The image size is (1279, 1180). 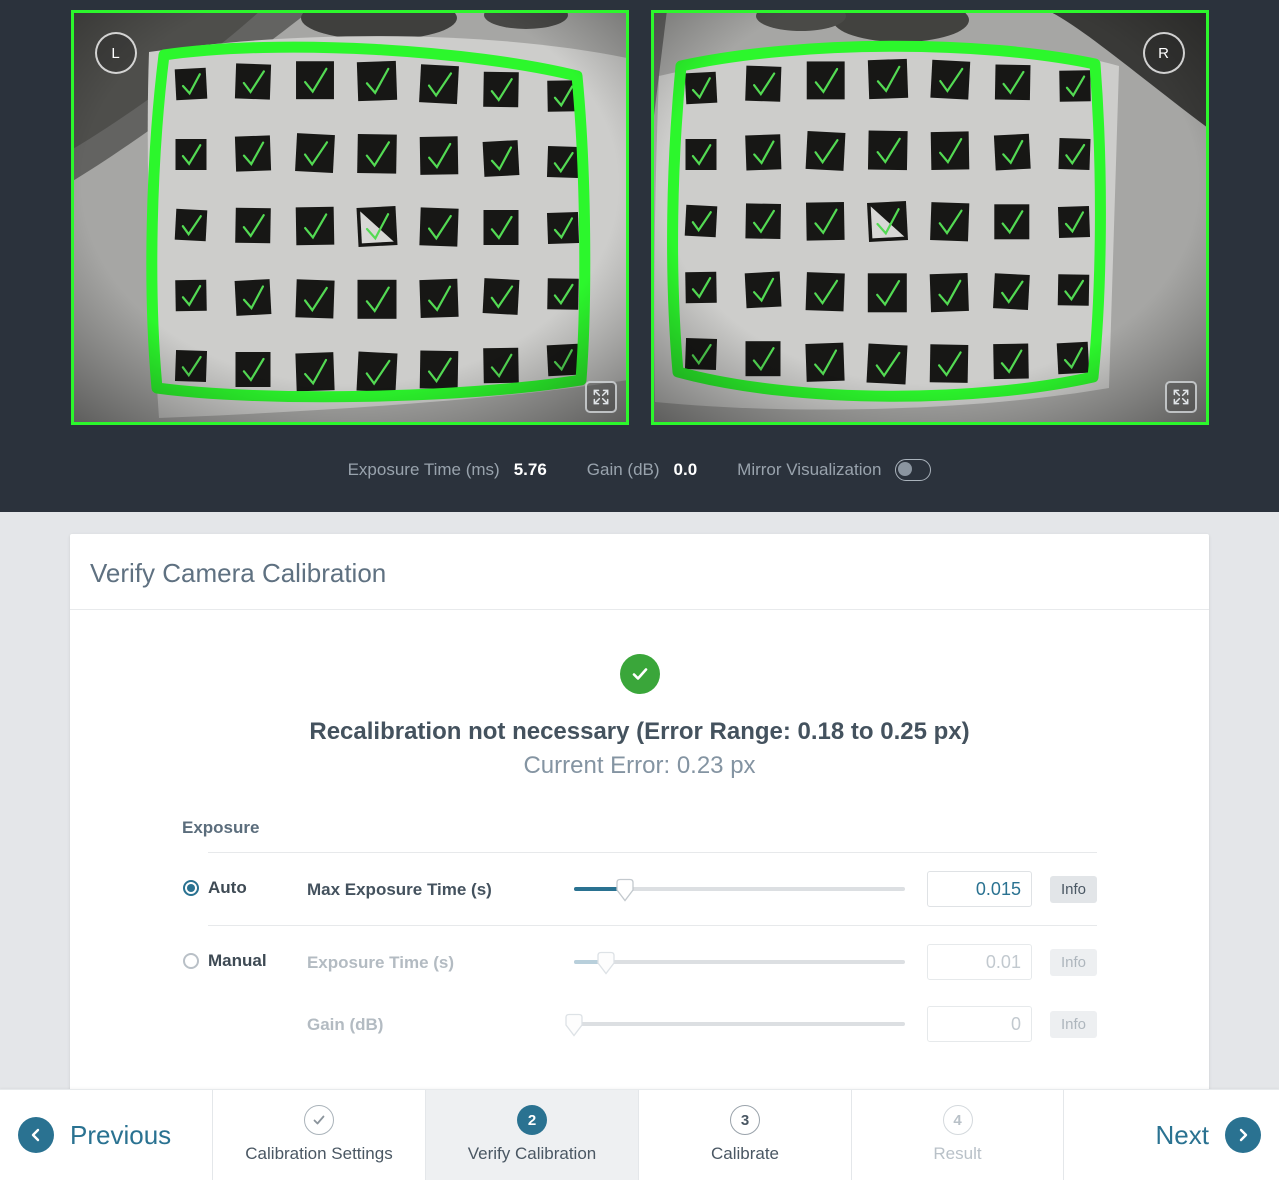 I want to click on gain-input, so click(x=979, y=1024).